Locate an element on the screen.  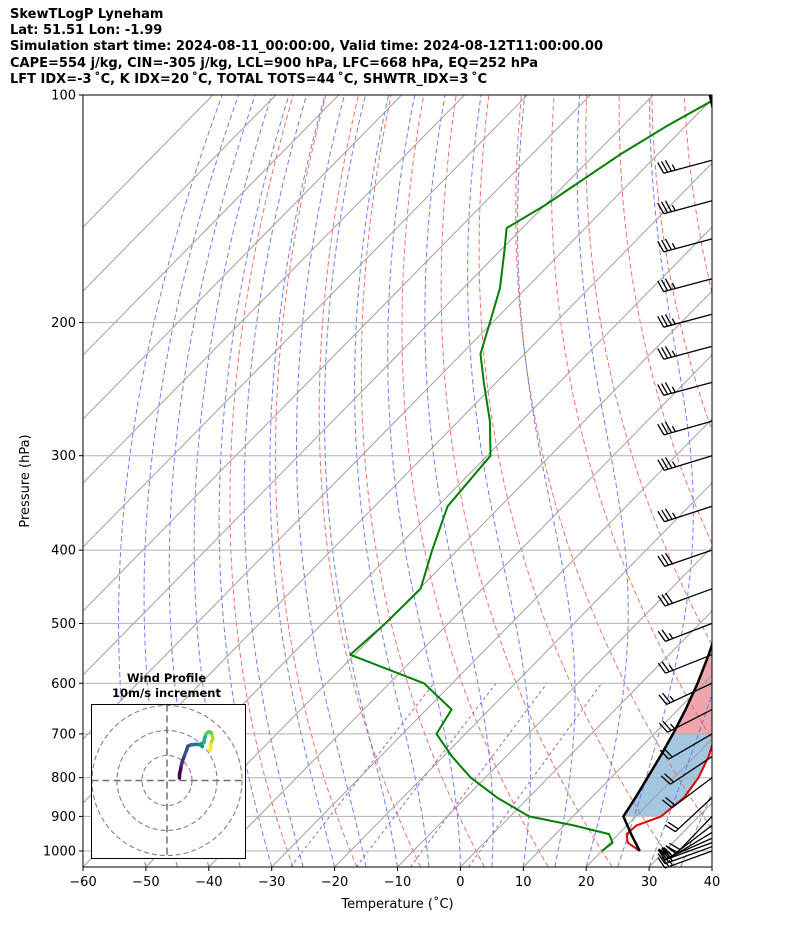
y-tick-label: 900 is located at coordinates (63, 817).